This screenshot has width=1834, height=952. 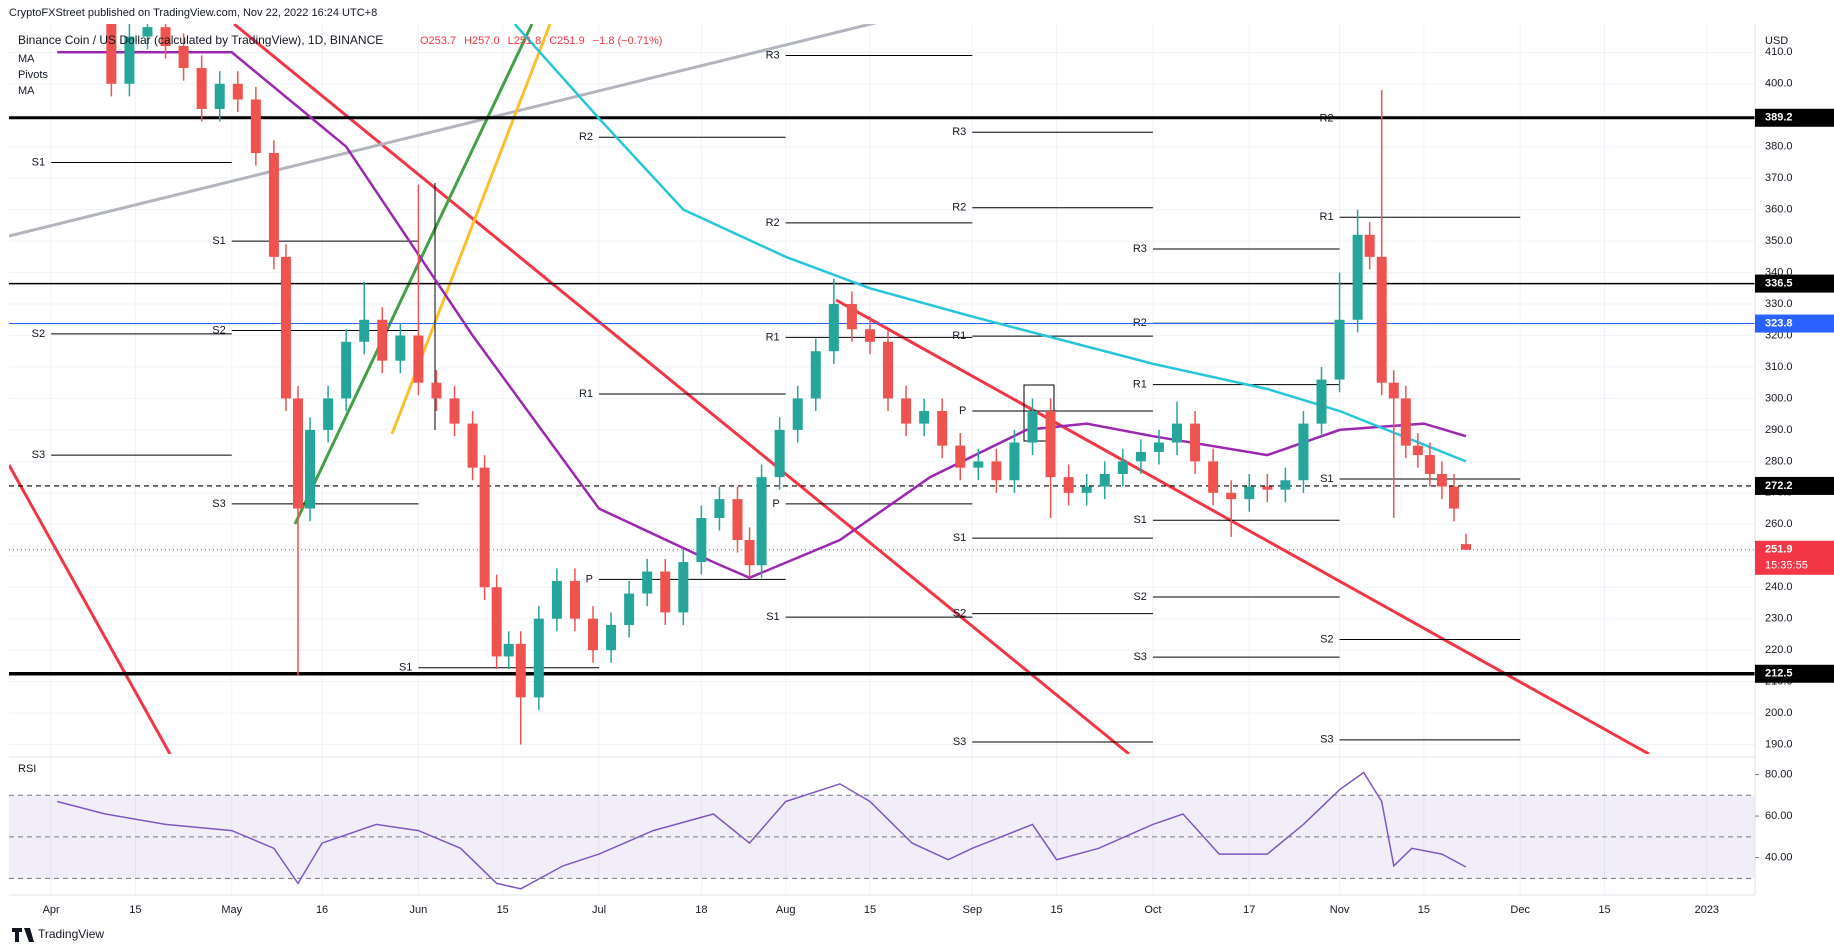 I want to click on y-tick-label: 370.0, so click(x=1779, y=178).